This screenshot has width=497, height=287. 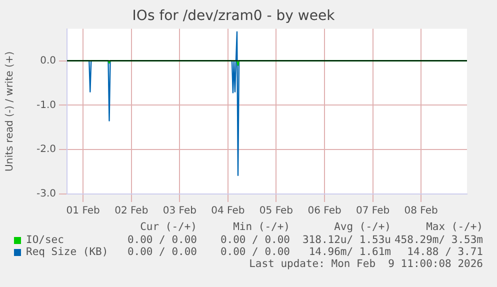 What do you see at coordinates (325, 211) in the screenshot?
I see `x-tick-label: 06 Feb` at bounding box center [325, 211].